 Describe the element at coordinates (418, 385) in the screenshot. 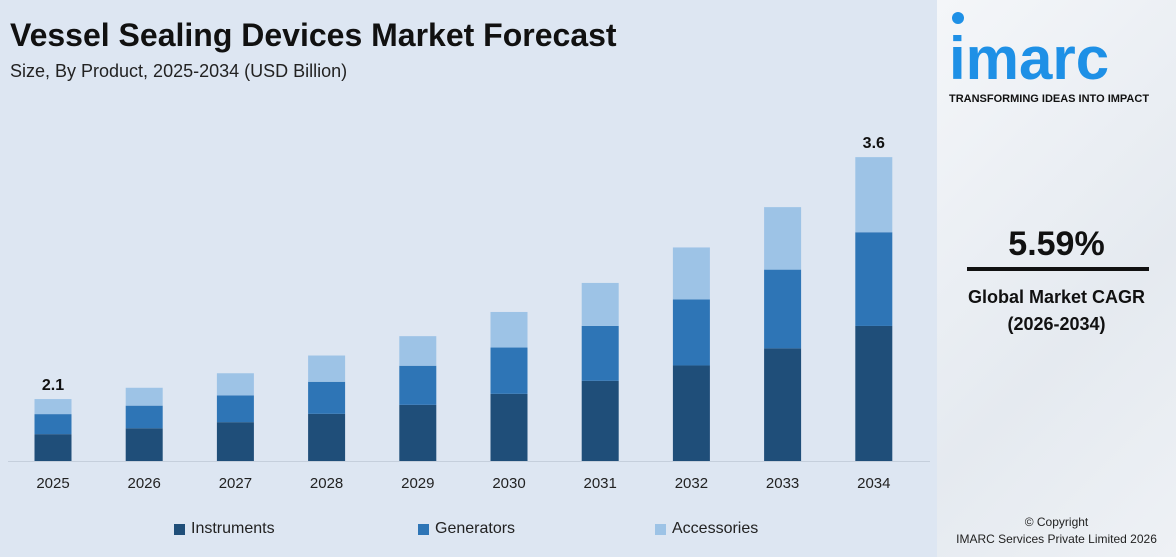

I see `bar-generators-2029` at that location.